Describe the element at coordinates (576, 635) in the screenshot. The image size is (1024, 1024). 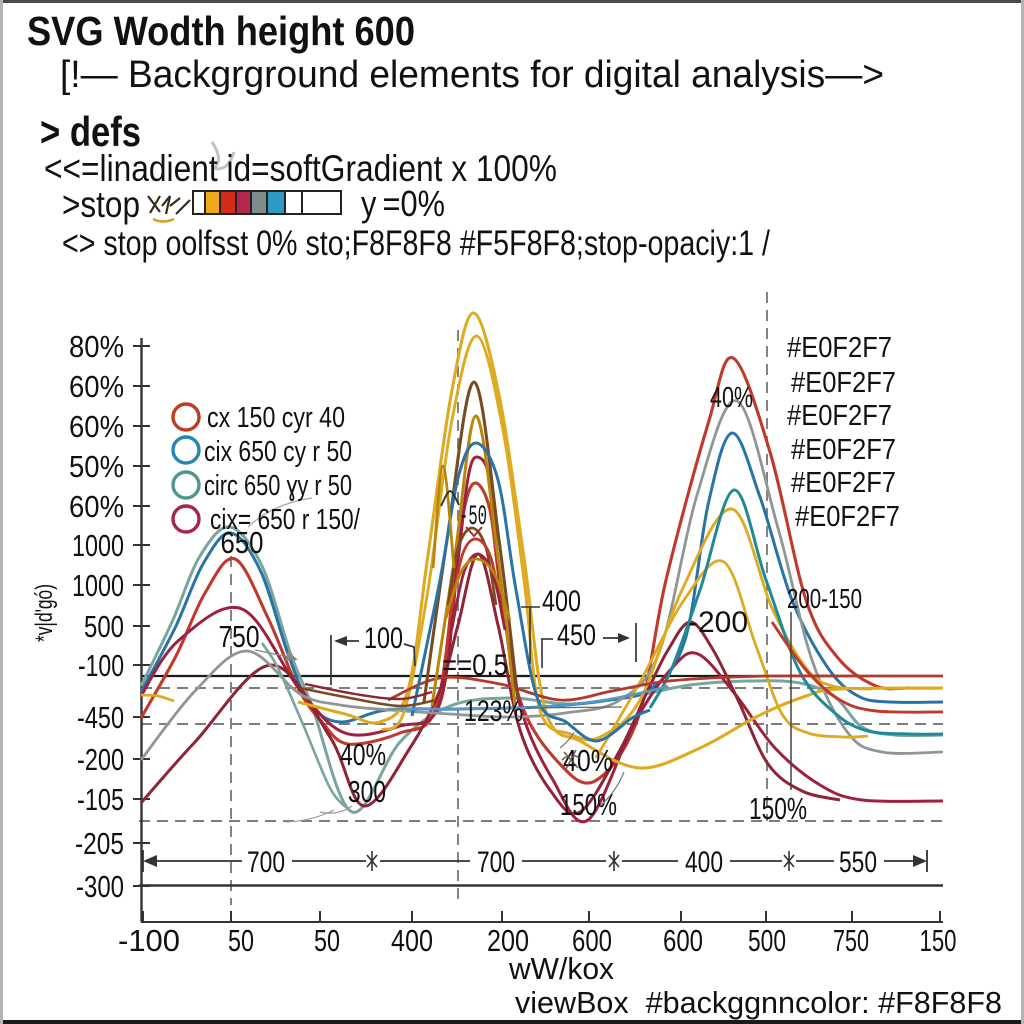
I see `svg-text: 450` at that location.